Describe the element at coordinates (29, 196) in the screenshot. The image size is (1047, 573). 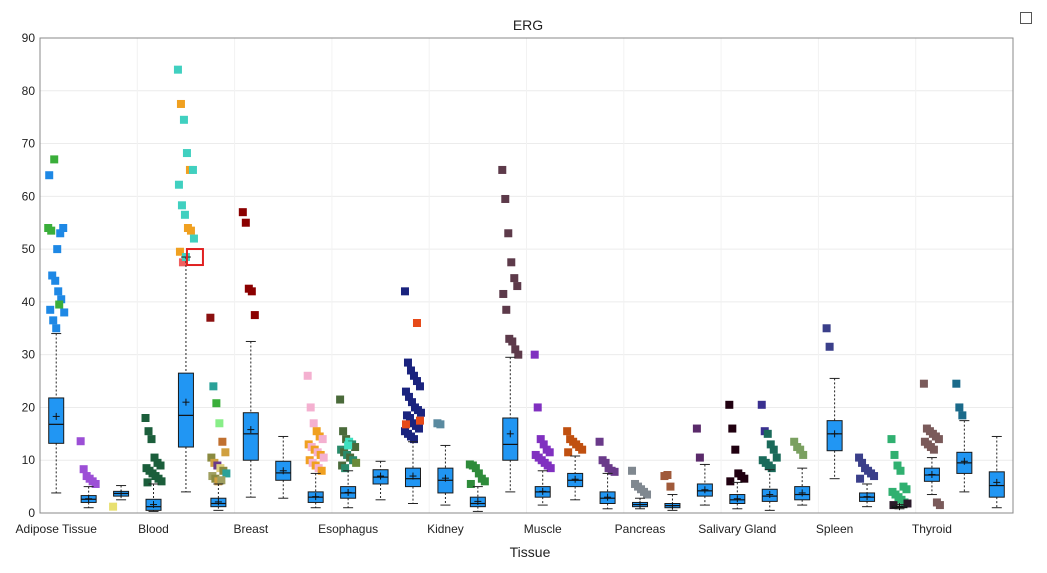
I see `y-tick-label: 60` at that location.